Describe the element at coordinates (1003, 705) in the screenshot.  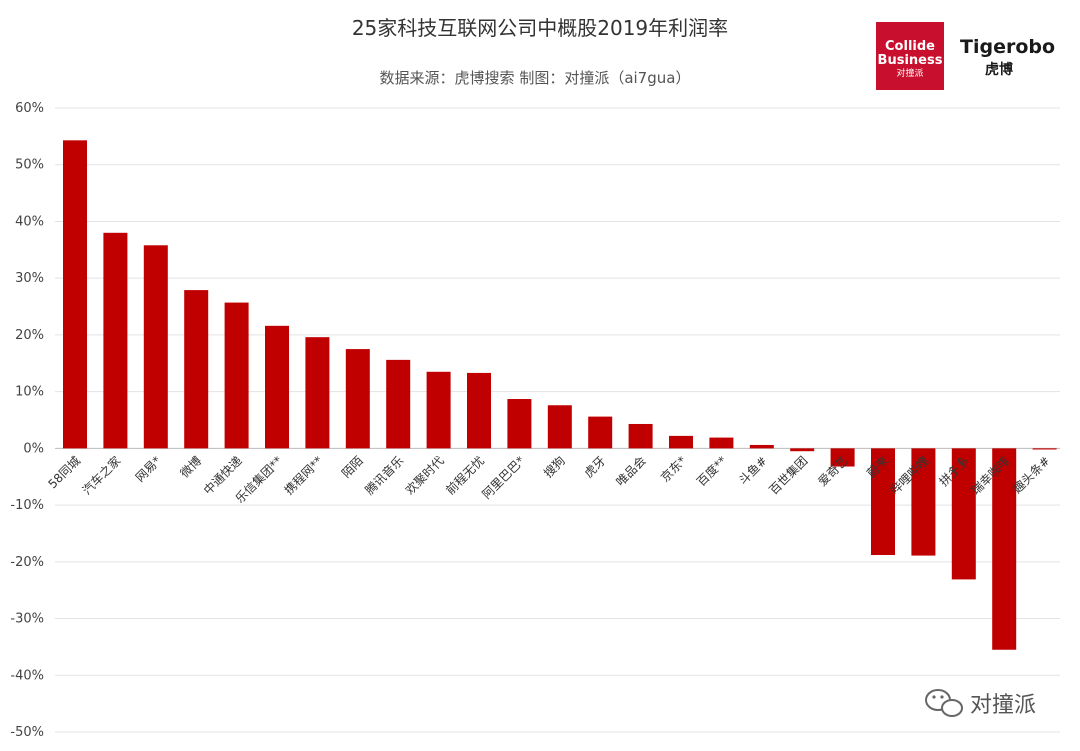
I see `watermark-text: 对撞派` at that location.